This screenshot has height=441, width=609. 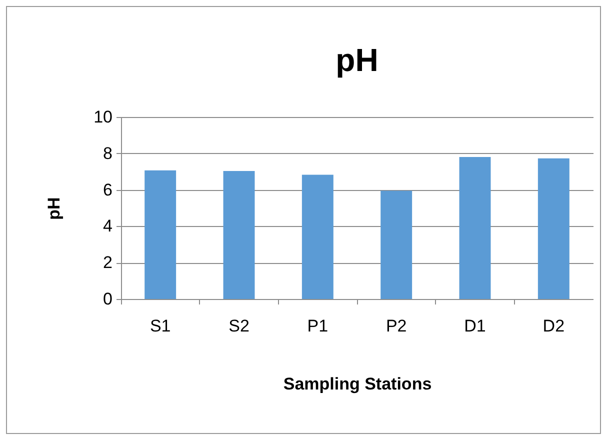 What do you see at coordinates (107, 153) in the screenshot?
I see `y-tick-label: 8` at bounding box center [107, 153].